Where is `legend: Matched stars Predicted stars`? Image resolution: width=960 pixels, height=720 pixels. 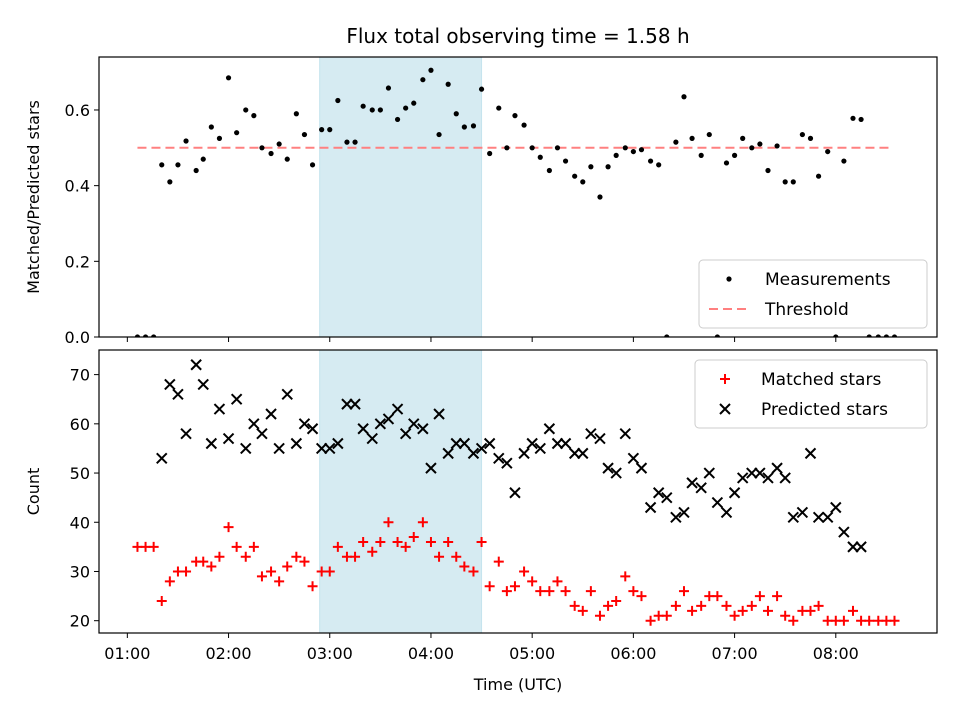
legend: Matched stars Predicted stars is located at coordinates (811, 394).